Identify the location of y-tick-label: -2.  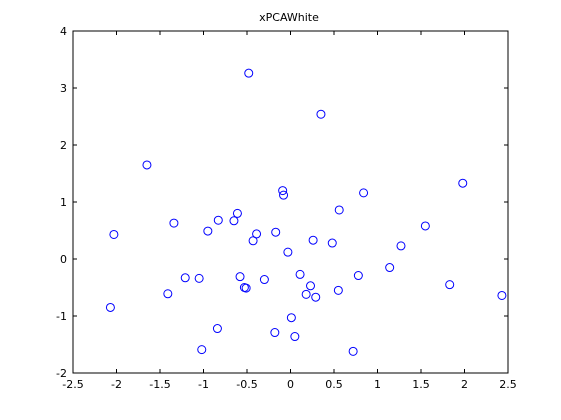
(61, 373).